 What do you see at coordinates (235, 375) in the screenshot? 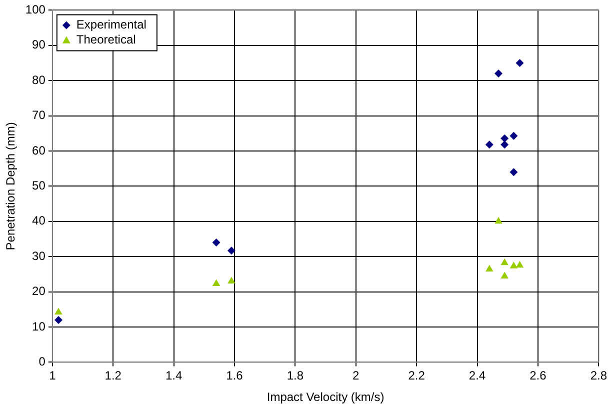
I see `x-tick-label: 1.6` at bounding box center [235, 375].